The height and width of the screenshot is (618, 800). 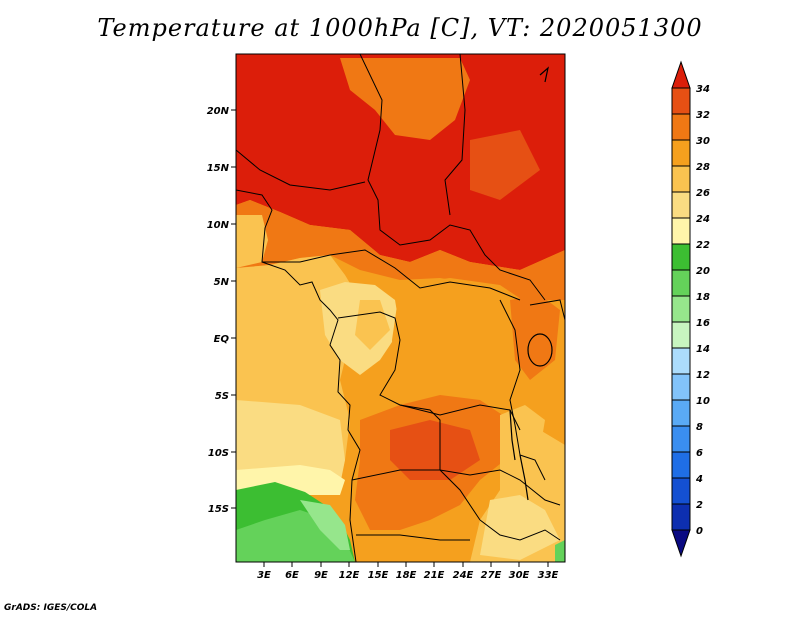 I want to click on lon-tick-label: 27E, so click(x=491, y=575).